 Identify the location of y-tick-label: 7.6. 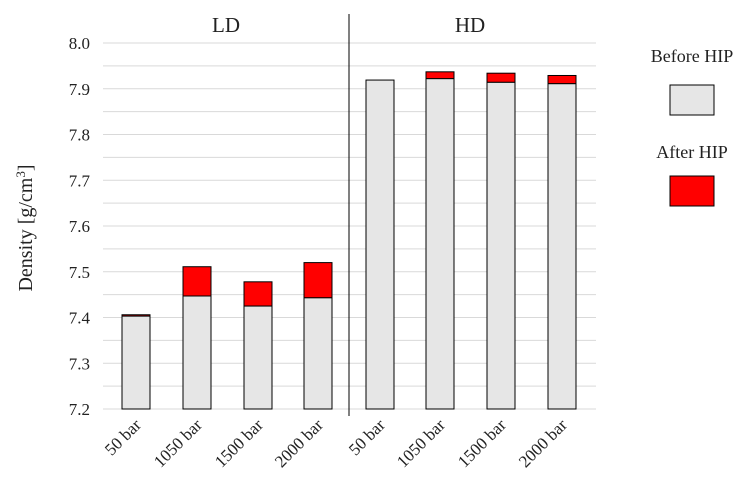
(79, 226).